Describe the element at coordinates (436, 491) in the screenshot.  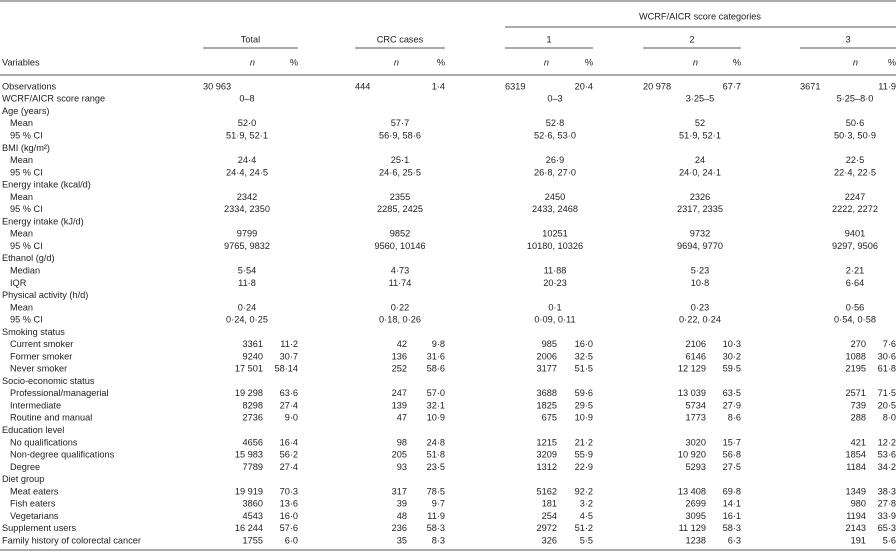
I see `pct-value: 78·5` at that location.